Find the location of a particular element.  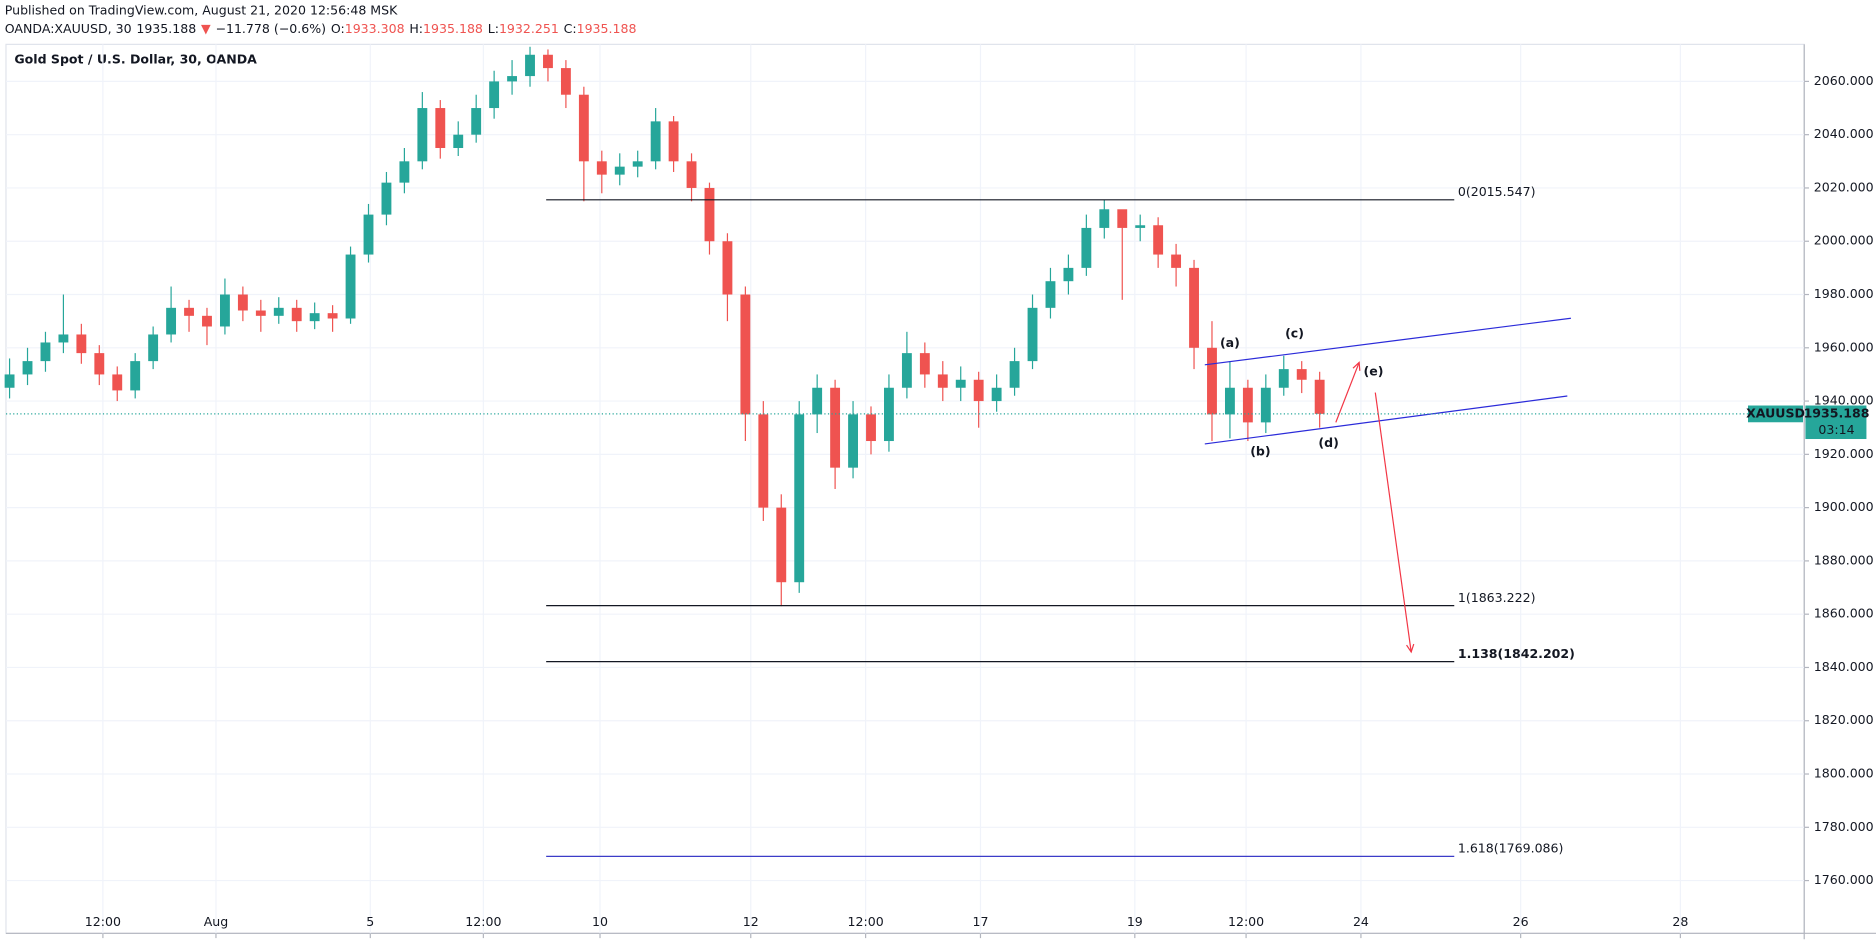

fib-label: 0(2015.547) is located at coordinates (1497, 191).